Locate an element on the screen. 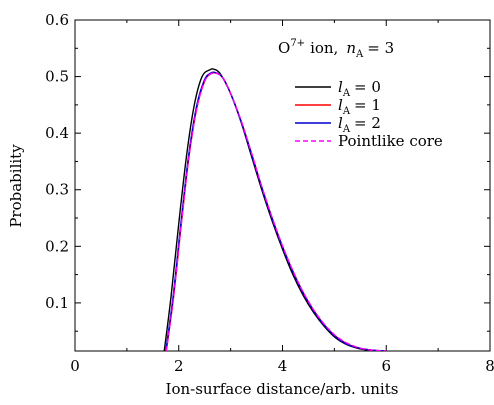 Image resolution: width=494 pixels, height=405 pixels. legend-value: = 1 is located at coordinates (367, 105).